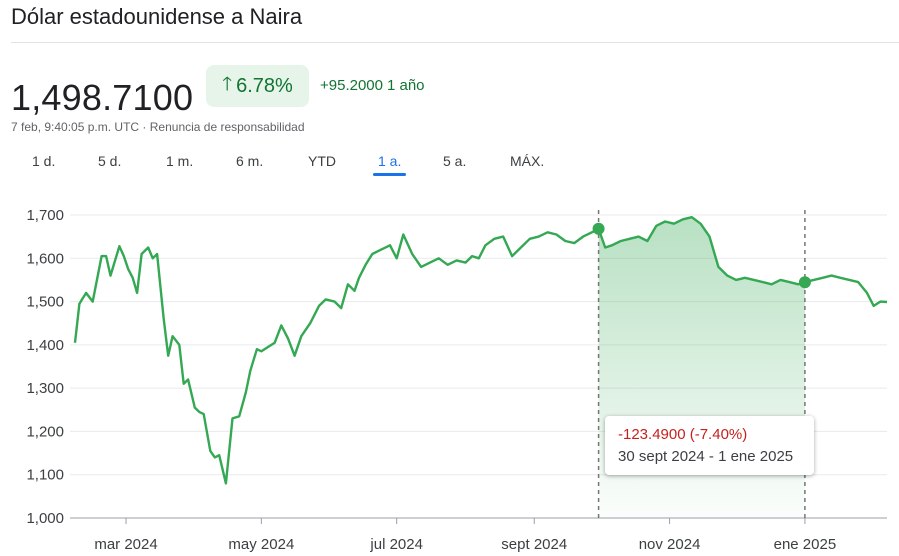 The image size is (899, 556). What do you see at coordinates (455, 161) in the screenshot?
I see `tab-5-years: 5 a.` at bounding box center [455, 161].